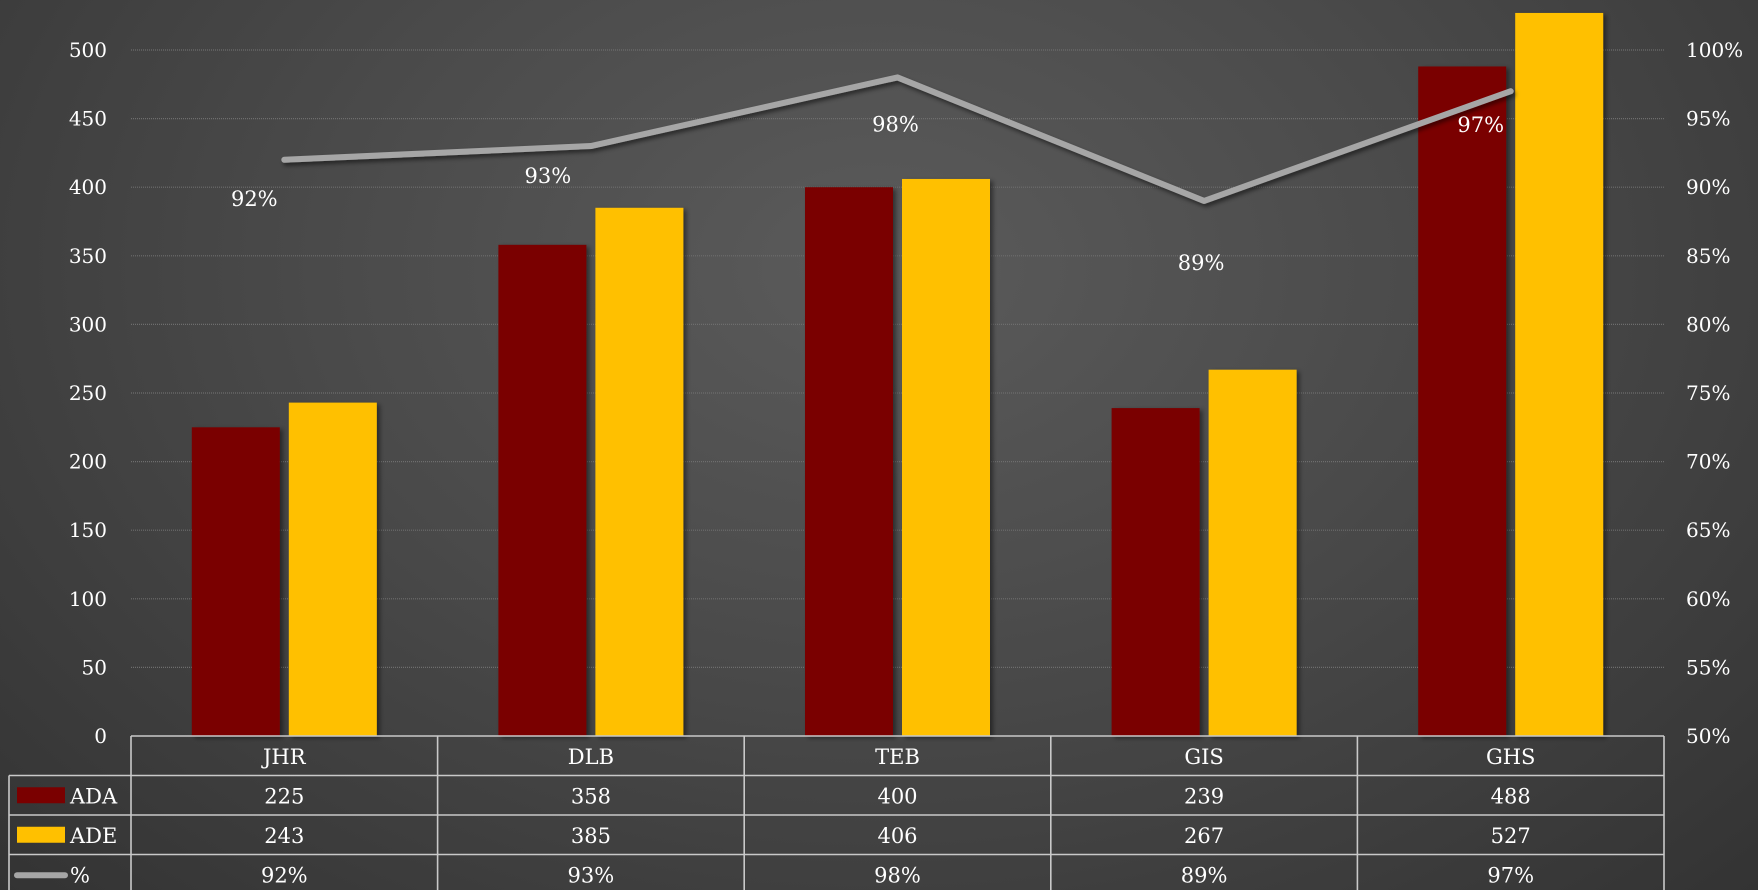 The width and height of the screenshot is (1758, 890). Describe the element at coordinates (284, 836) in the screenshot. I see `table-cell: 243` at that location.